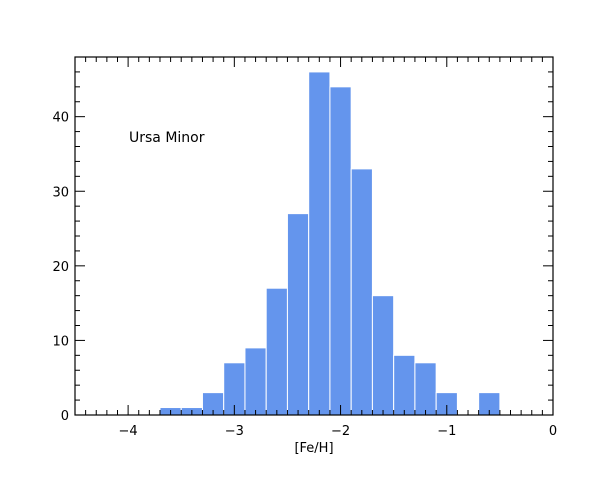 The image size is (599, 479). What do you see at coordinates (234, 431) in the screenshot?
I see `x-tick-label: −3` at bounding box center [234, 431].